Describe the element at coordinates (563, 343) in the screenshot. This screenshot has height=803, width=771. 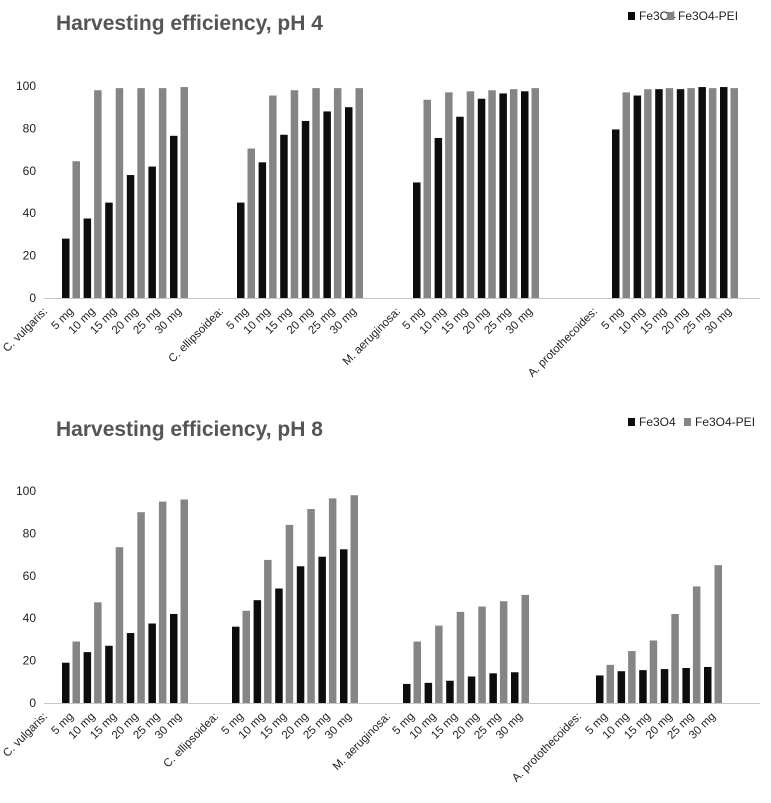
I see `x-species-label: A. protothecoides:` at that location.